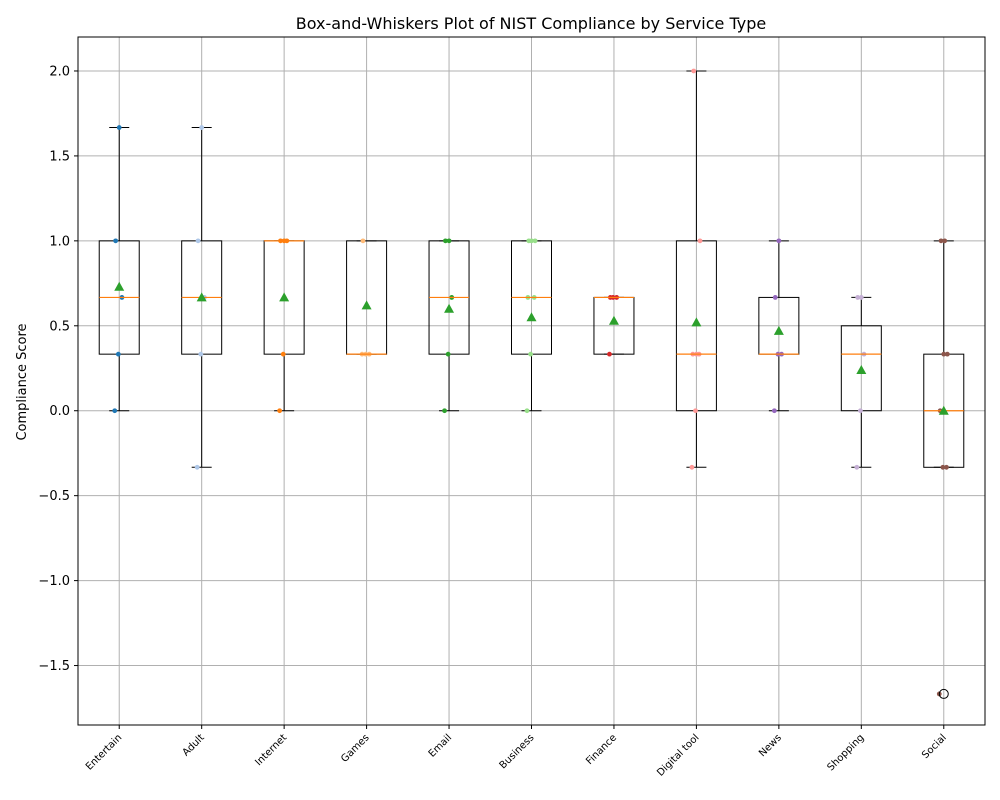 This screenshot has height=800, width=1000. I want to click on x-tick-label: Internet, so click(271, 750).